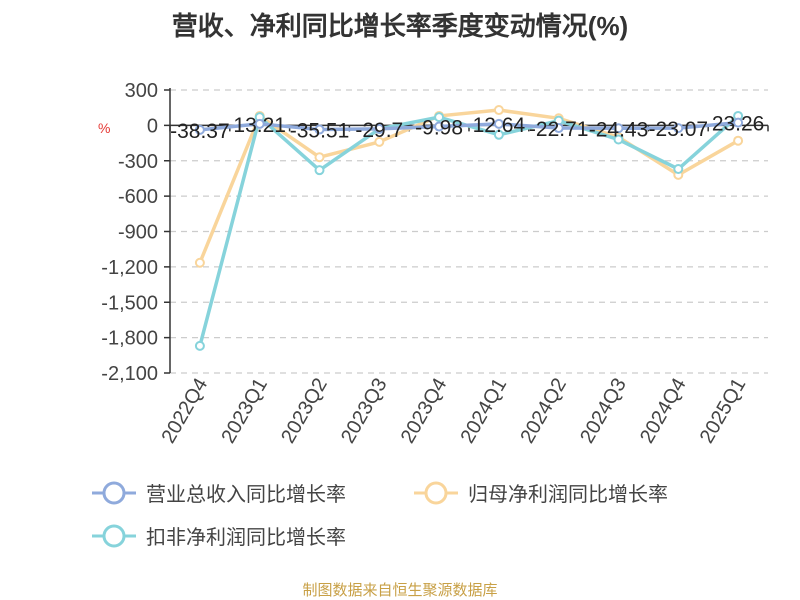  I want to click on data-label: -23.07, so click(679, 129).